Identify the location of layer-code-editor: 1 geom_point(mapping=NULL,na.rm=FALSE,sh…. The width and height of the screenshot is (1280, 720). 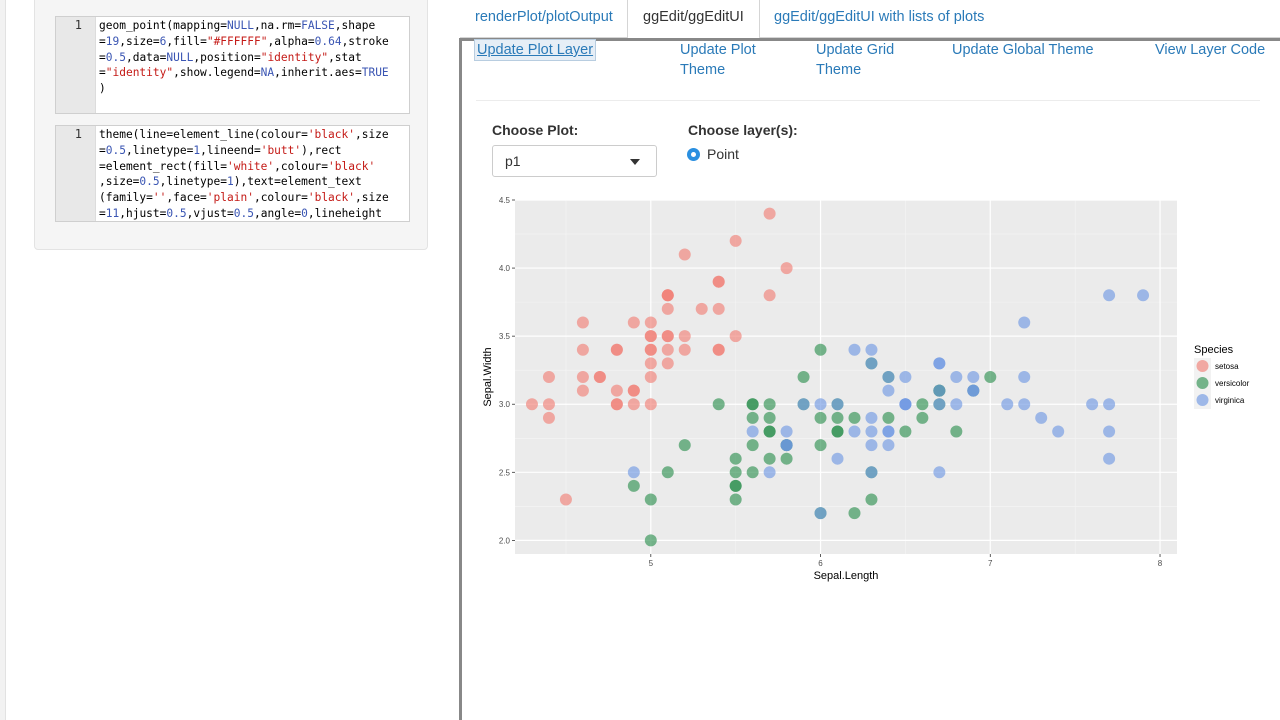
(232, 65).